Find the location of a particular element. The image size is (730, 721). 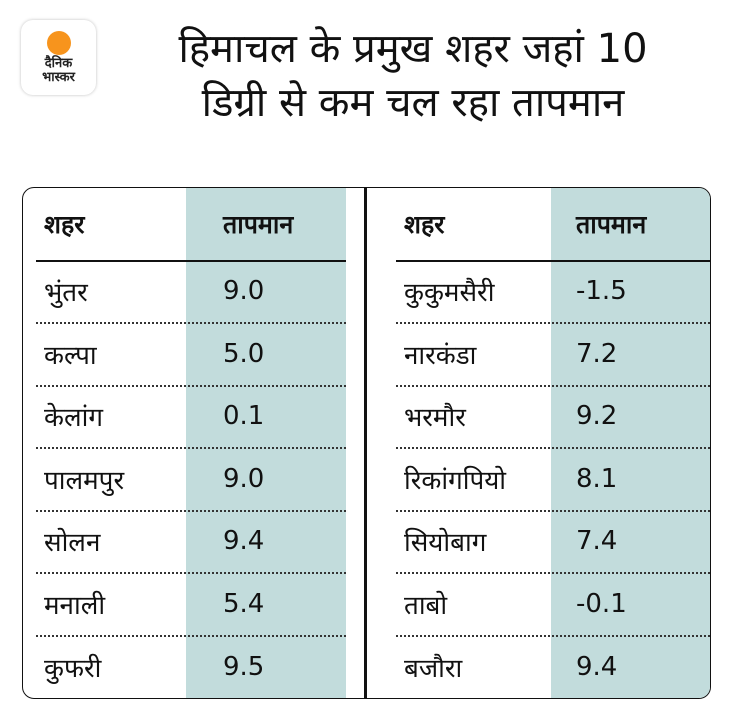

table-row: कुकुमसैरी -1.5 is located at coordinates (553, 292).